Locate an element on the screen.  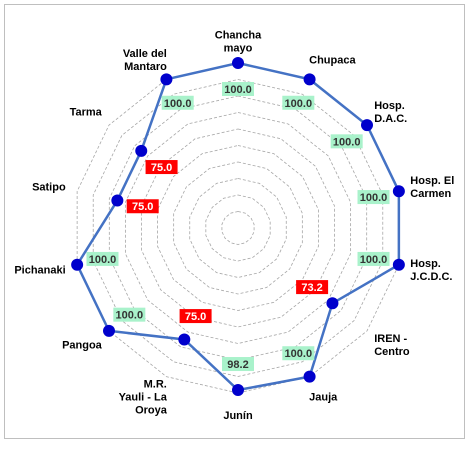
value-label: 73.2 is located at coordinates (311, 288).